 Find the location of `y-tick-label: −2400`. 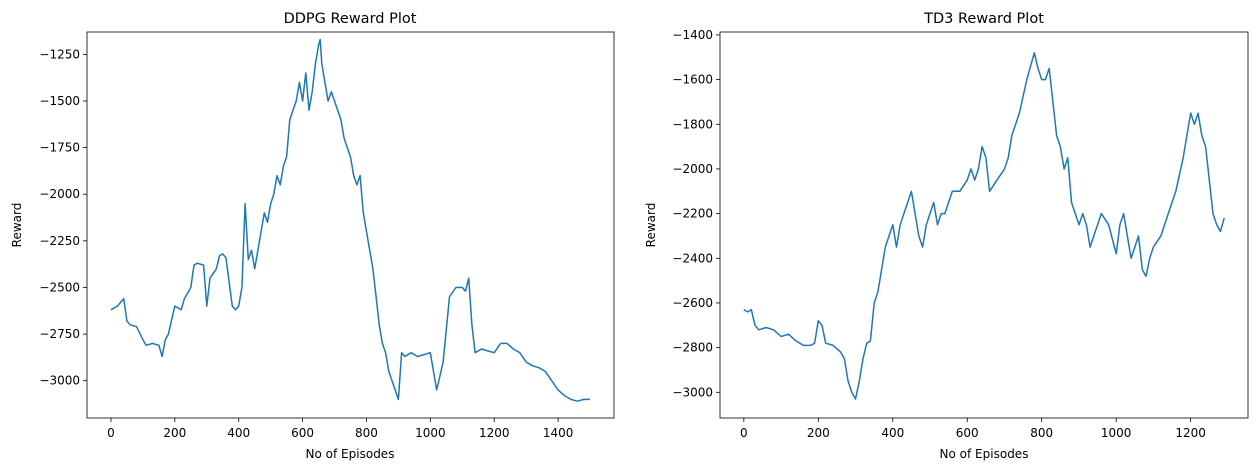

y-tick-label: −2400 is located at coordinates (692, 258).